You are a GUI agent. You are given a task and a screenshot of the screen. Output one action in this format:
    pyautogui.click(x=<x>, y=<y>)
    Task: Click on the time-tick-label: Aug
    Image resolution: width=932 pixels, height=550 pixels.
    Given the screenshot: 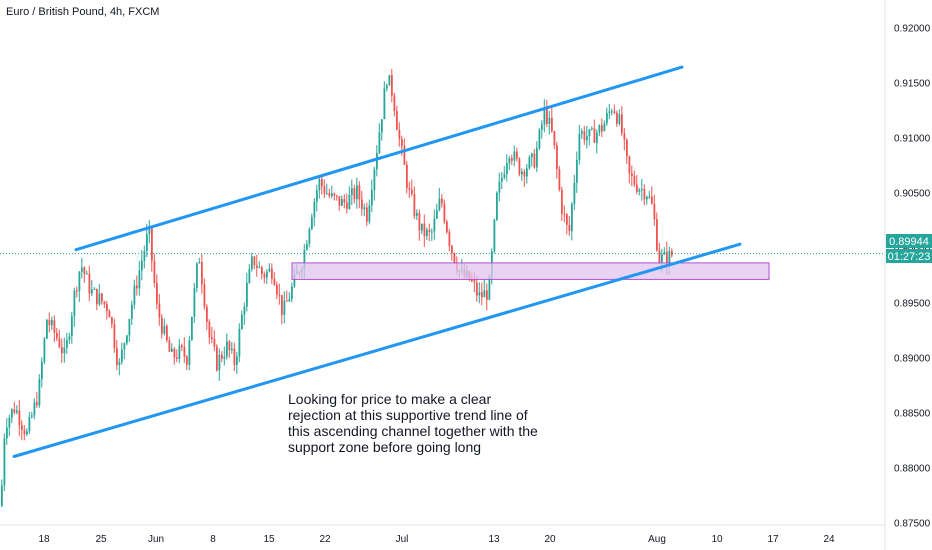 What is the action you would take?
    pyautogui.click(x=657, y=539)
    